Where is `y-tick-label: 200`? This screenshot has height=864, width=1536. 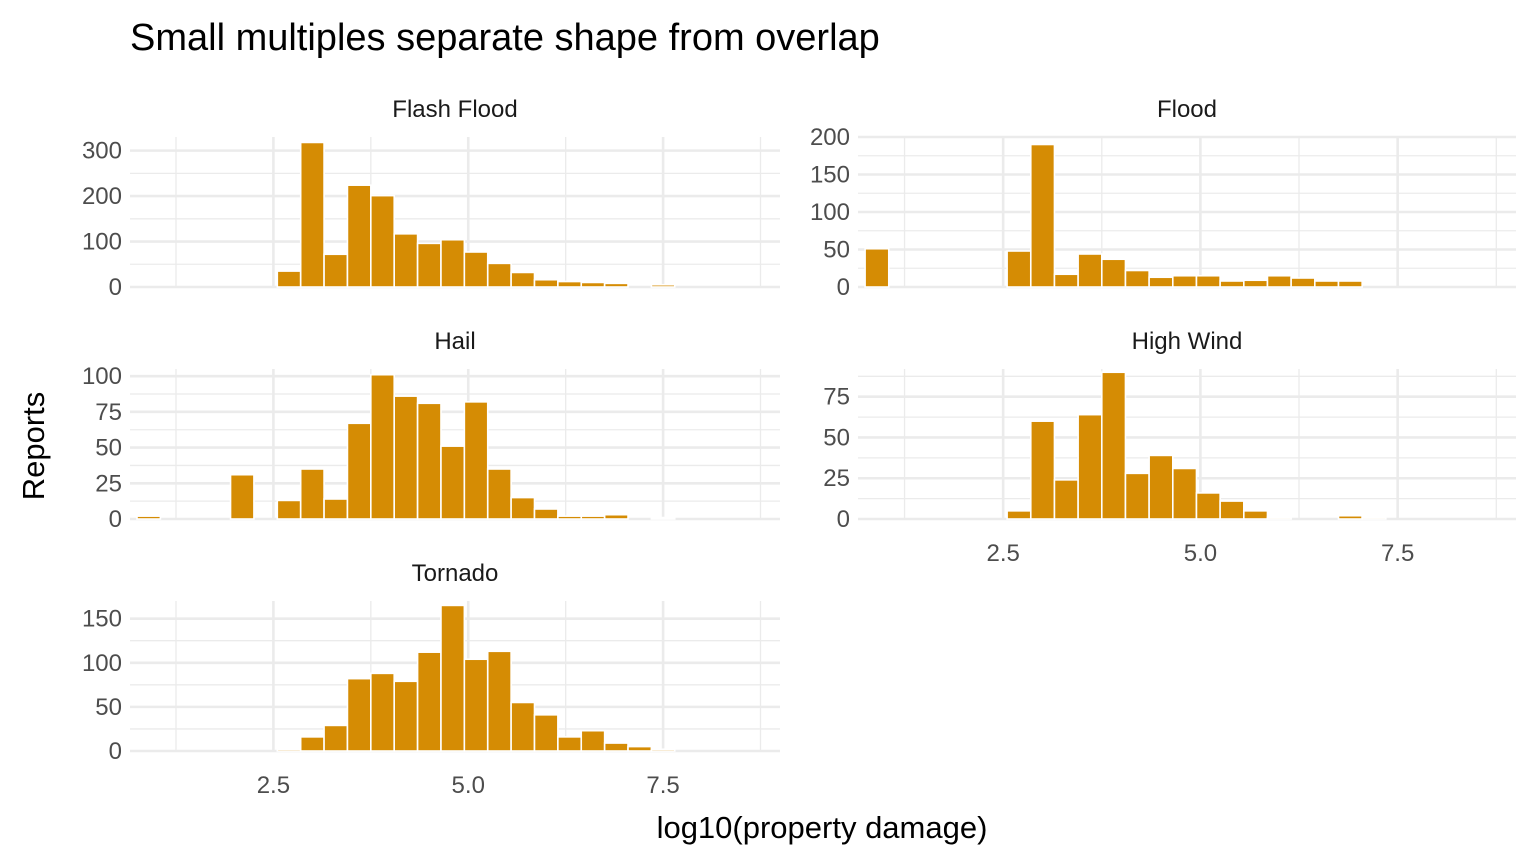
y-tick-label: 200 is located at coordinates (102, 196).